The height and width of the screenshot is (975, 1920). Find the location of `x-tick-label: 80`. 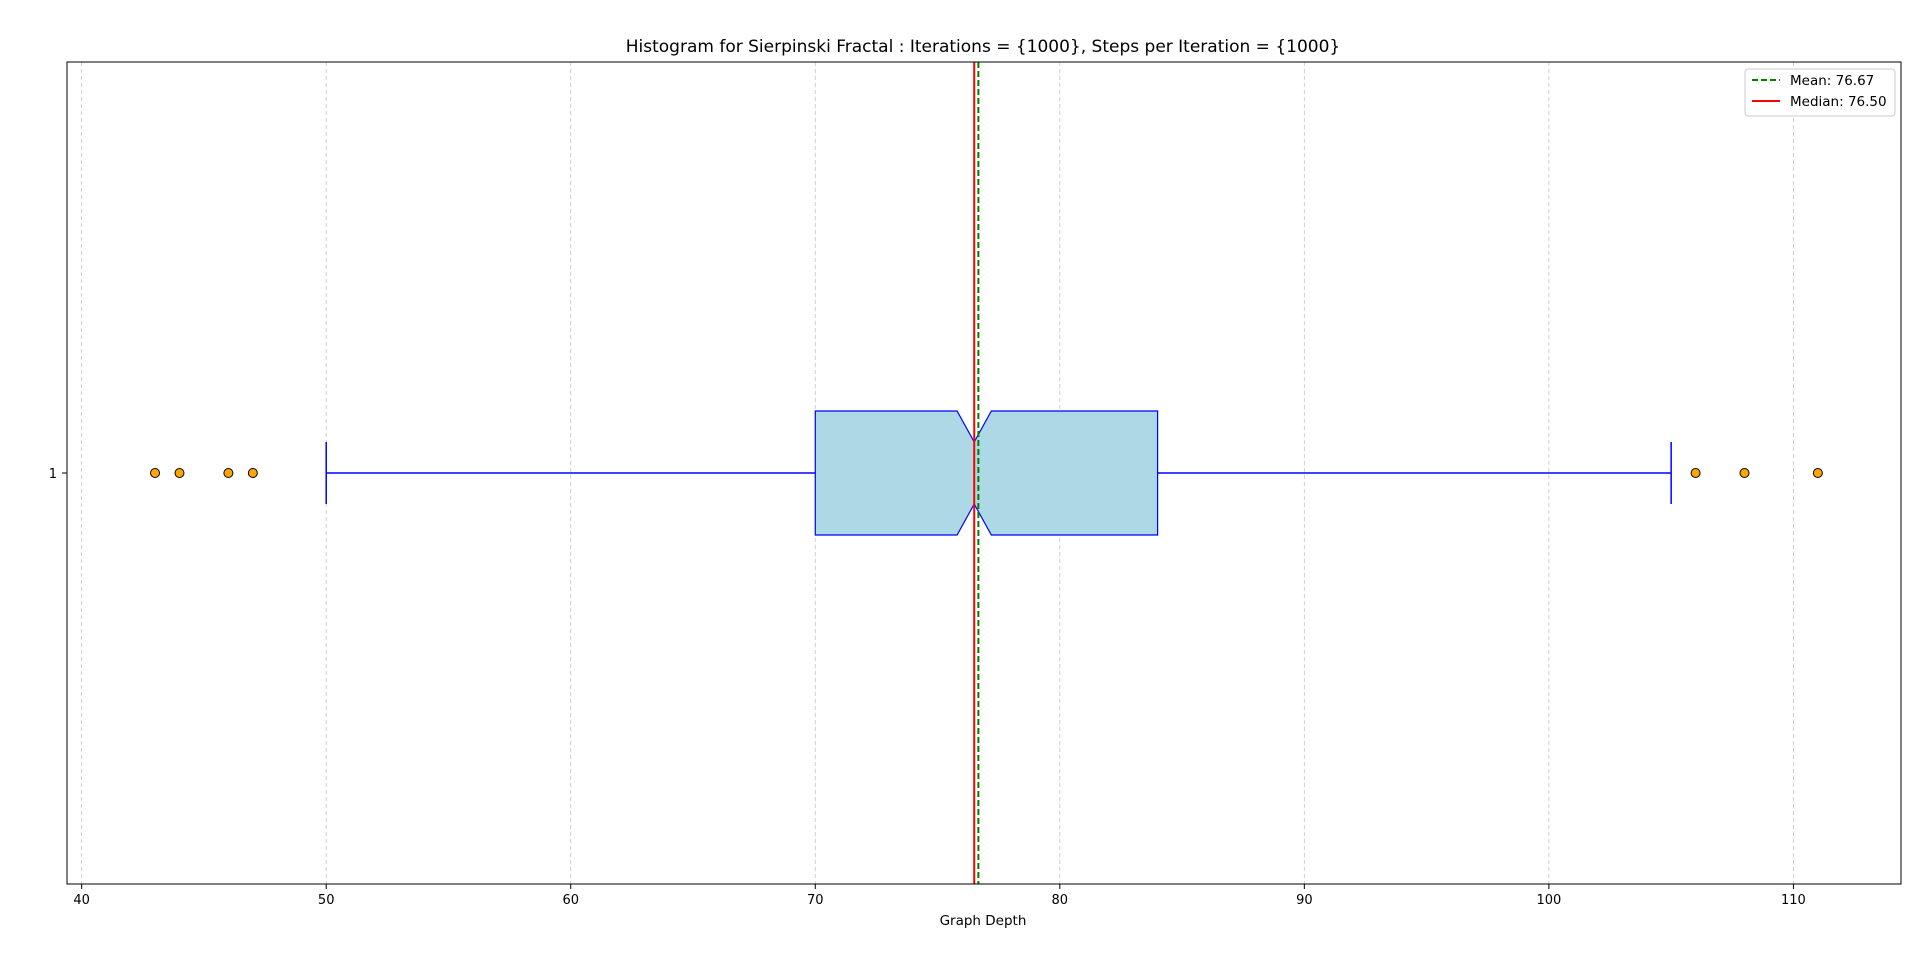

x-tick-label: 80 is located at coordinates (1060, 900).